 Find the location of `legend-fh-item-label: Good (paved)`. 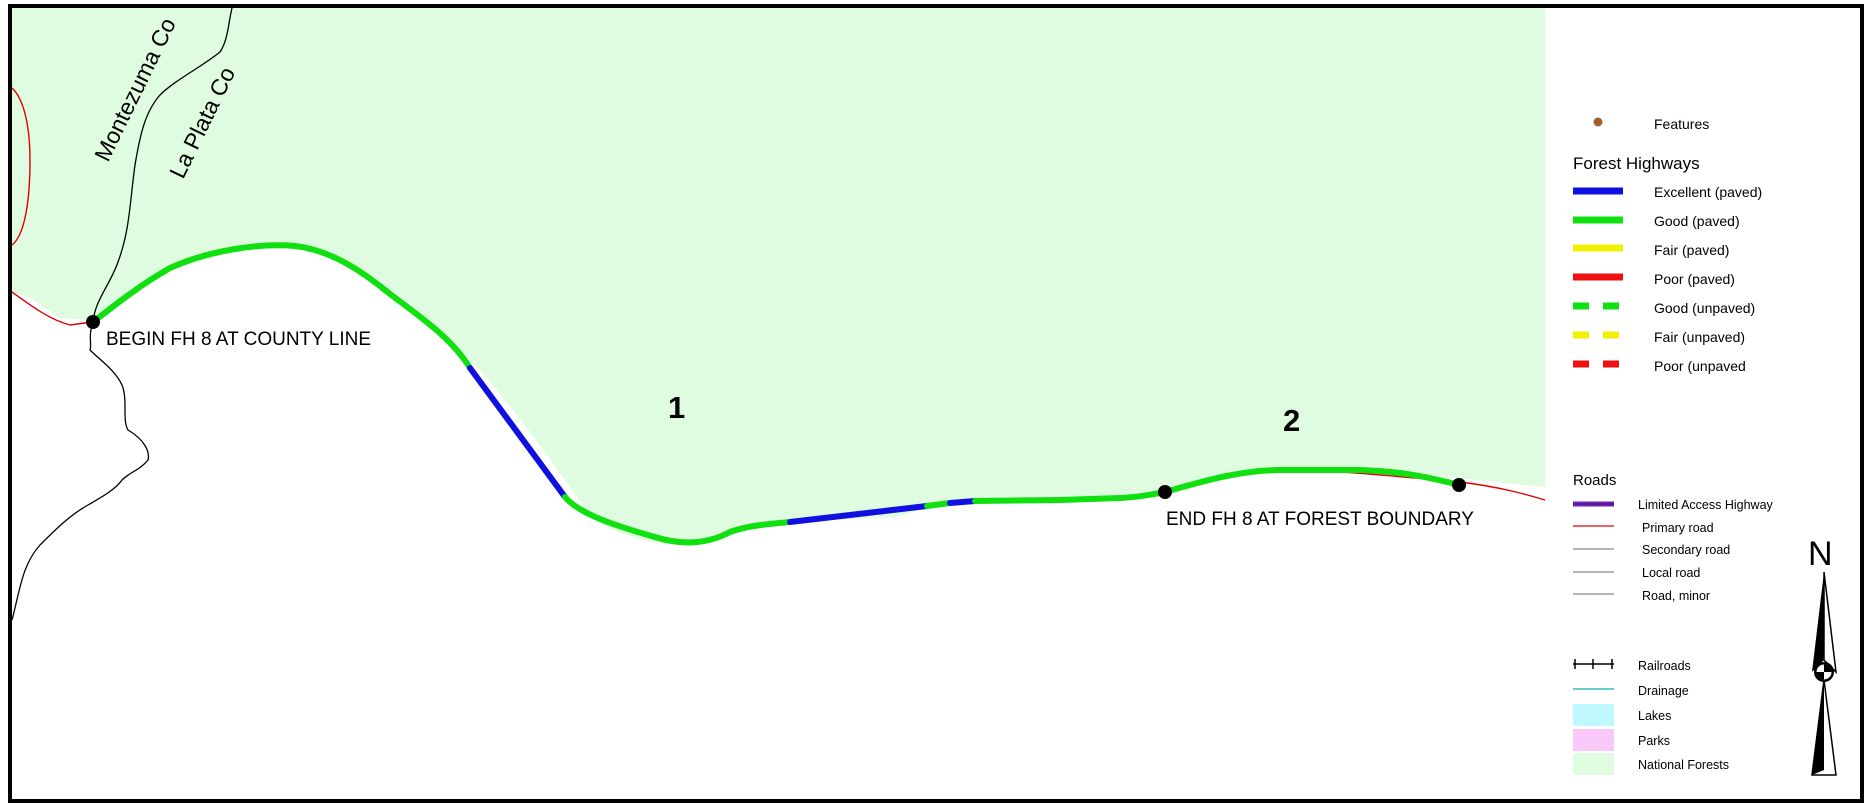

legend-fh-item-label: Good (paved) is located at coordinates (1697, 221).